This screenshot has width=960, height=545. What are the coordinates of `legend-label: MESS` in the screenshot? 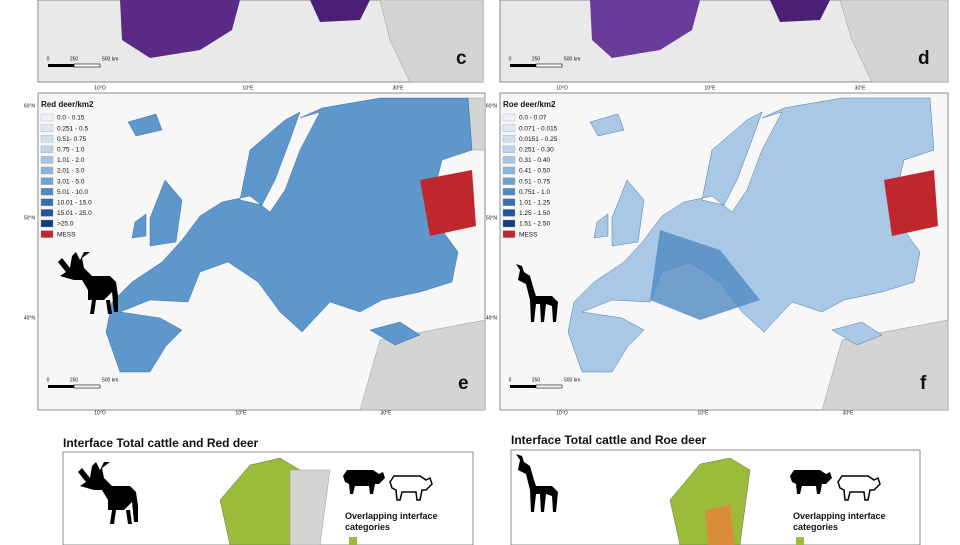 It's located at (66, 234).